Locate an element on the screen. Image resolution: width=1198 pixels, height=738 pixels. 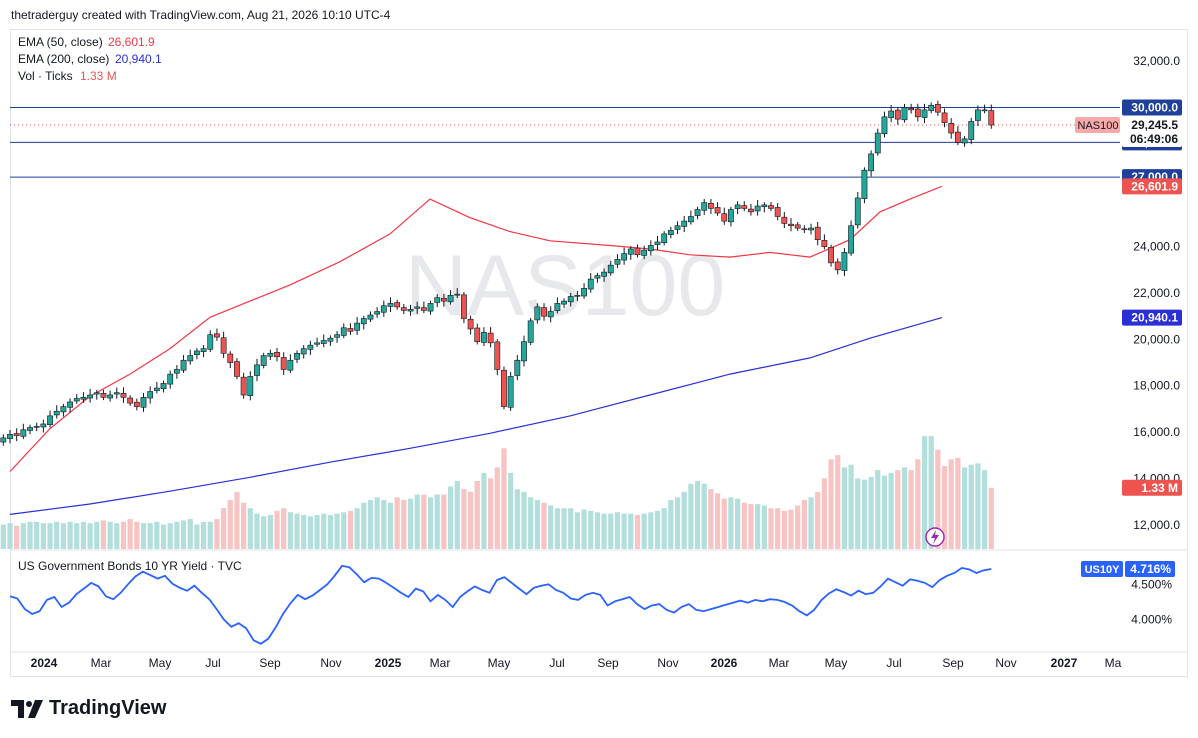
price-tick-label: 12,000.0 is located at coordinates (1156, 525).